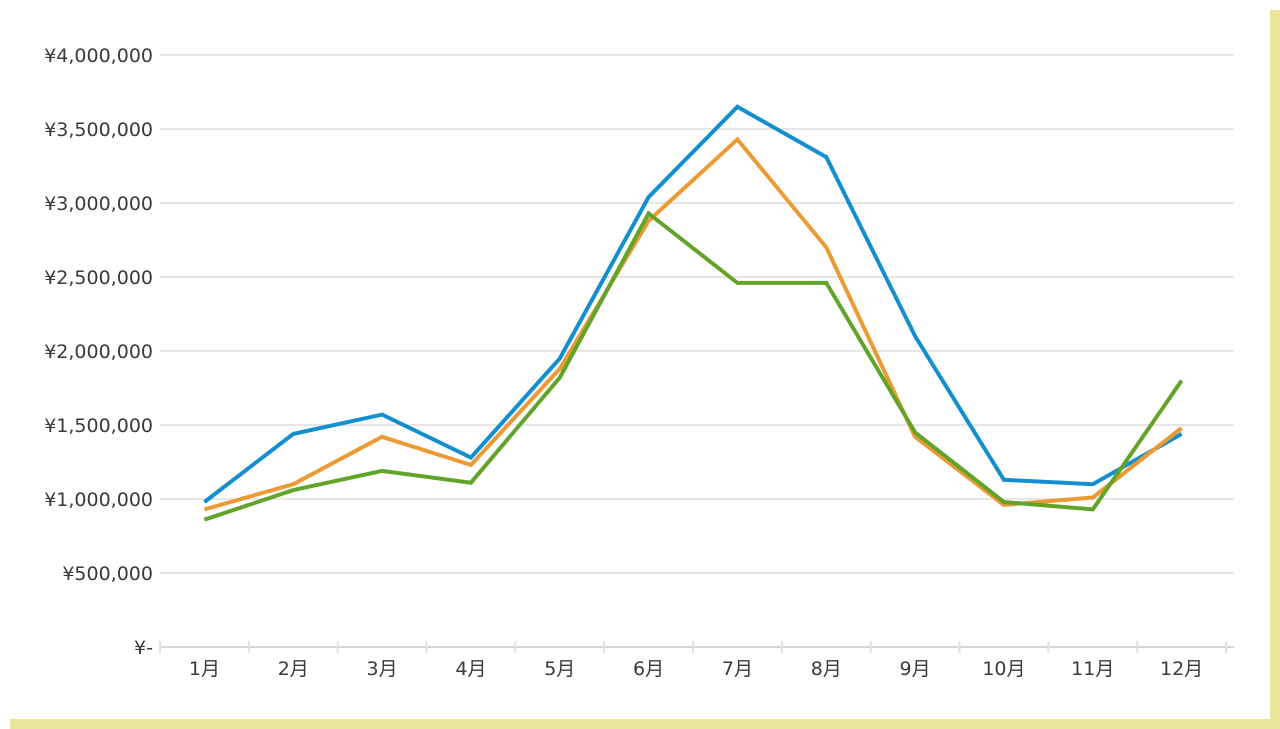  What do you see at coordinates (1181, 669) in the screenshot?
I see `x-tick-label: 12月` at bounding box center [1181, 669].